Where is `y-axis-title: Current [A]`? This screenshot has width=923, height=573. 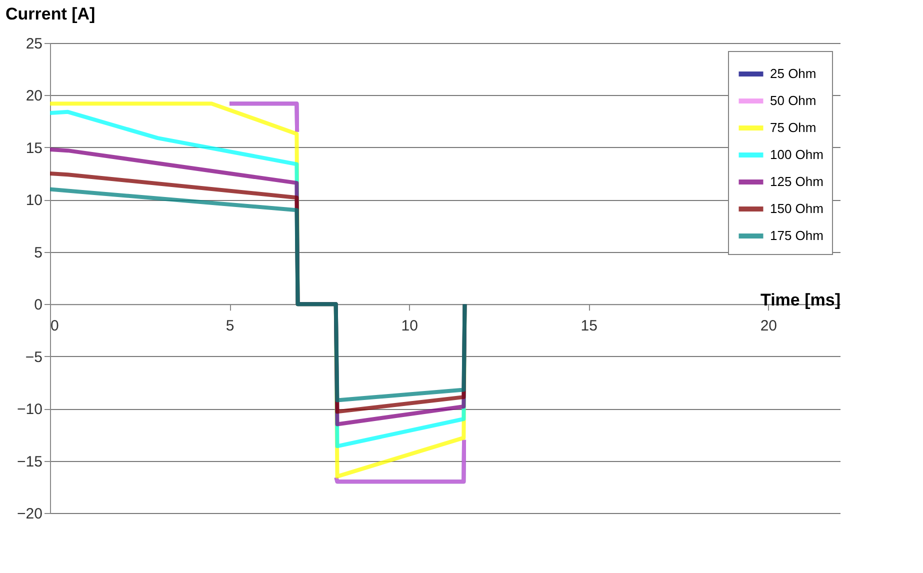 y-axis-title: Current [A] is located at coordinates (51, 14).